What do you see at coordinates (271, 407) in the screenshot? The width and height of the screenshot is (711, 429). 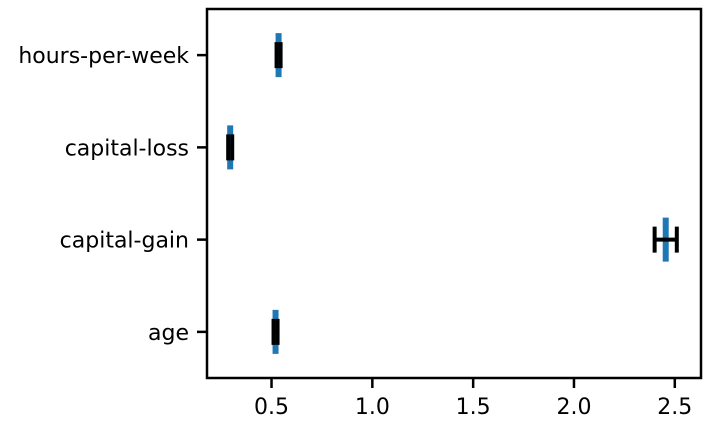 I see `x-tick-label-0.5: 0.5` at bounding box center [271, 407].